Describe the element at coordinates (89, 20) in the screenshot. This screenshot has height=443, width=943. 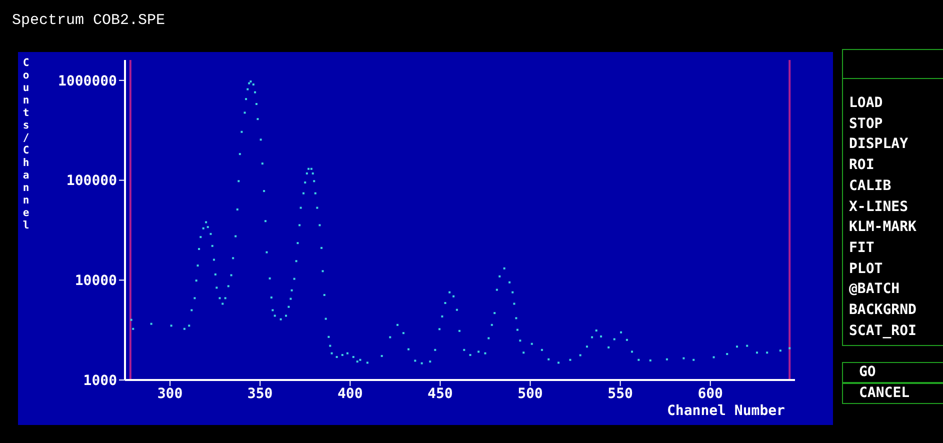
I see `chart-title: Spectrum COB2.SPE` at that location.